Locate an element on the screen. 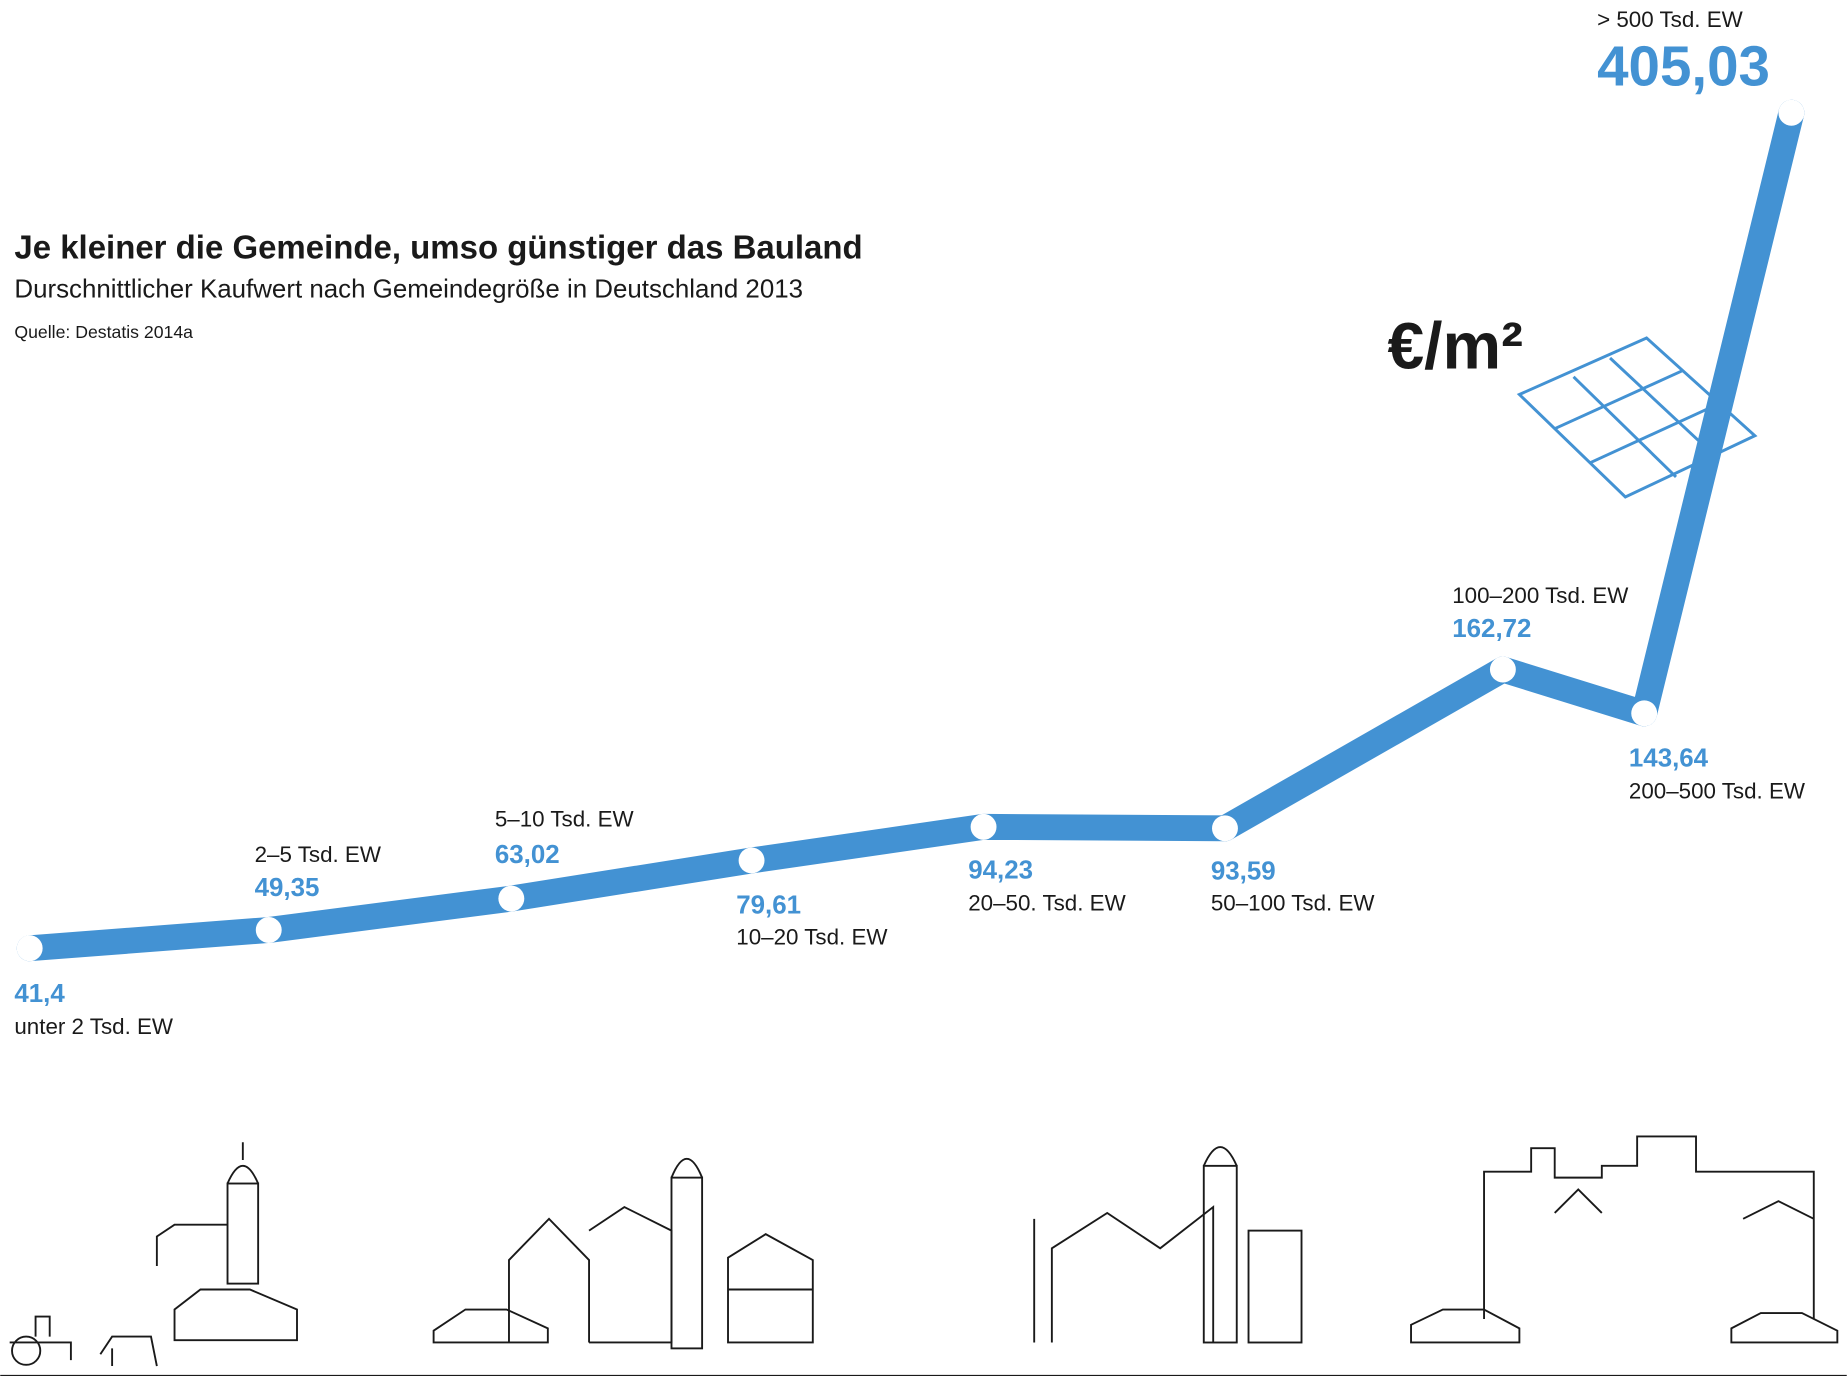 This screenshot has height=1379, width=1847. unit-label: €/m² is located at coordinates (1455, 345).